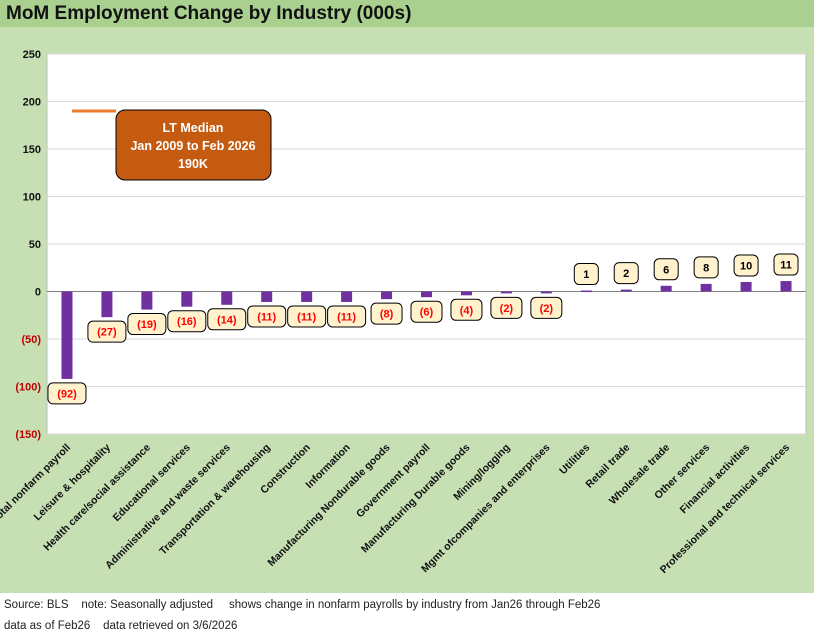 This screenshot has height=635, width=814. I want to click on y-tick-label: 200, so click(32, 103).